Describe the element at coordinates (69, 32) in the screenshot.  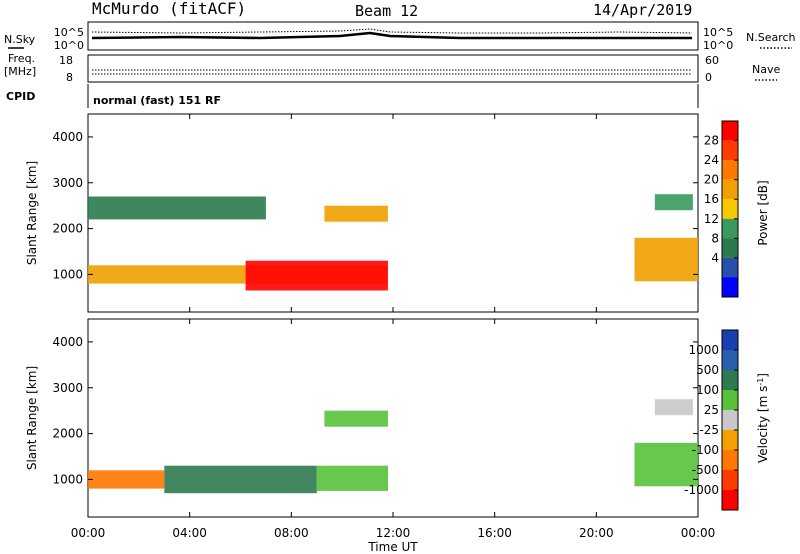
I see `noise-tick-high-left: 10^5` at that location.